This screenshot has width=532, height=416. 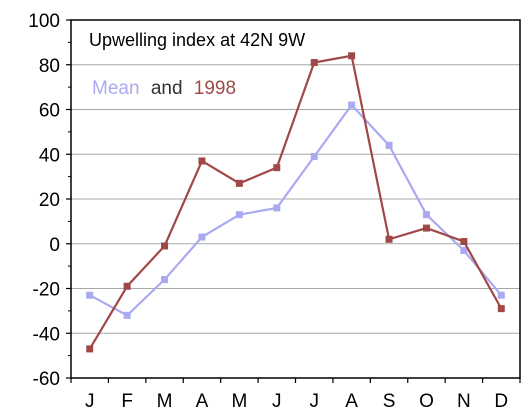 I want to click on y-tick-label: 80, so click(x=49, y=66).